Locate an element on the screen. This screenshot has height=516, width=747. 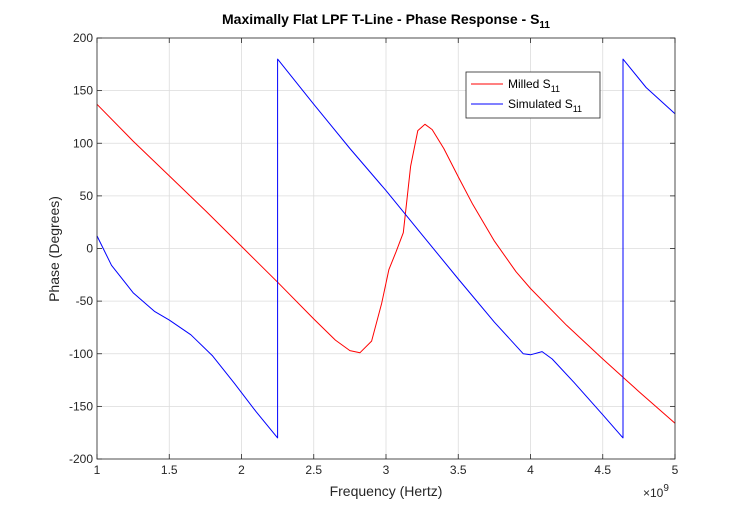
y-tick-label-7: 150 is located at coordinates (83, 91).